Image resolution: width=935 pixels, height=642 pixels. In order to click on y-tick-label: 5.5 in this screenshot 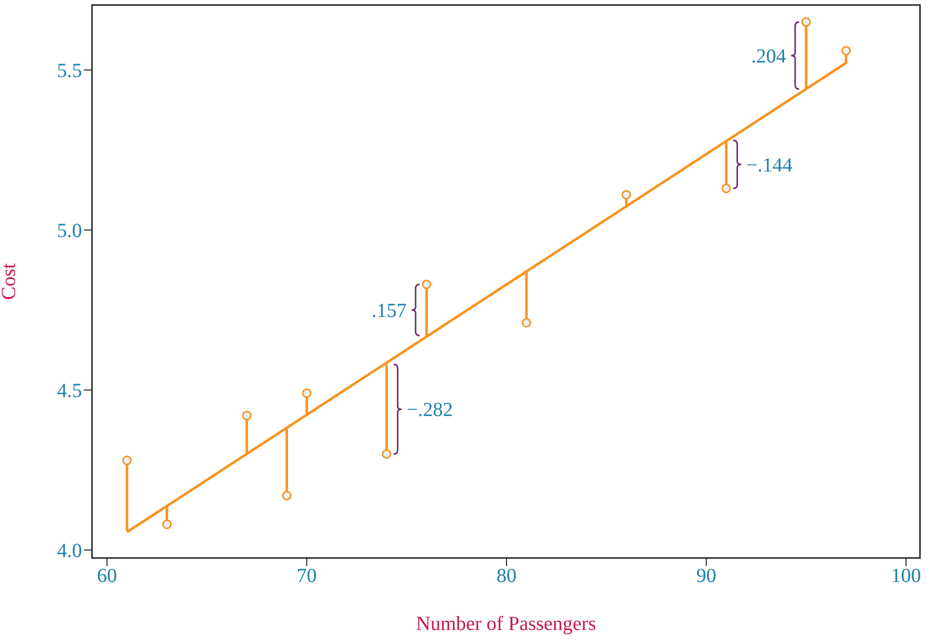, I will do `click(69, 71)`.